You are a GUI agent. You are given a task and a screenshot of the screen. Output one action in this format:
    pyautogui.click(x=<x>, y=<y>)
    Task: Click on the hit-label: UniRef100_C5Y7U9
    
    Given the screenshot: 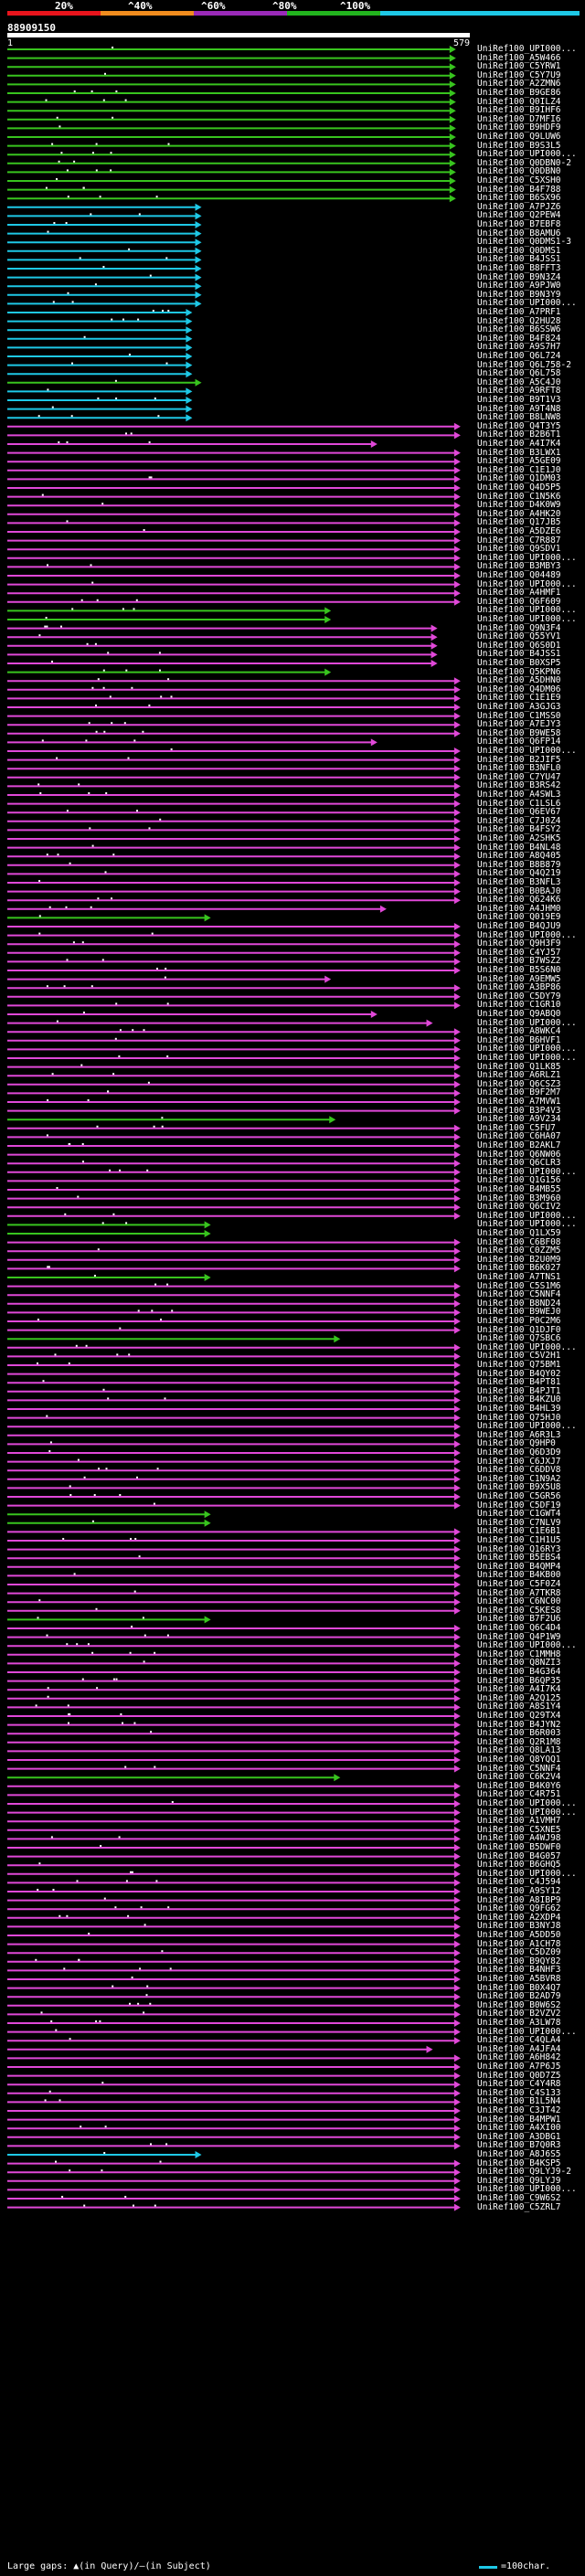 What is the action you would take?
    pyautogui.click(x=519, y=74)
    